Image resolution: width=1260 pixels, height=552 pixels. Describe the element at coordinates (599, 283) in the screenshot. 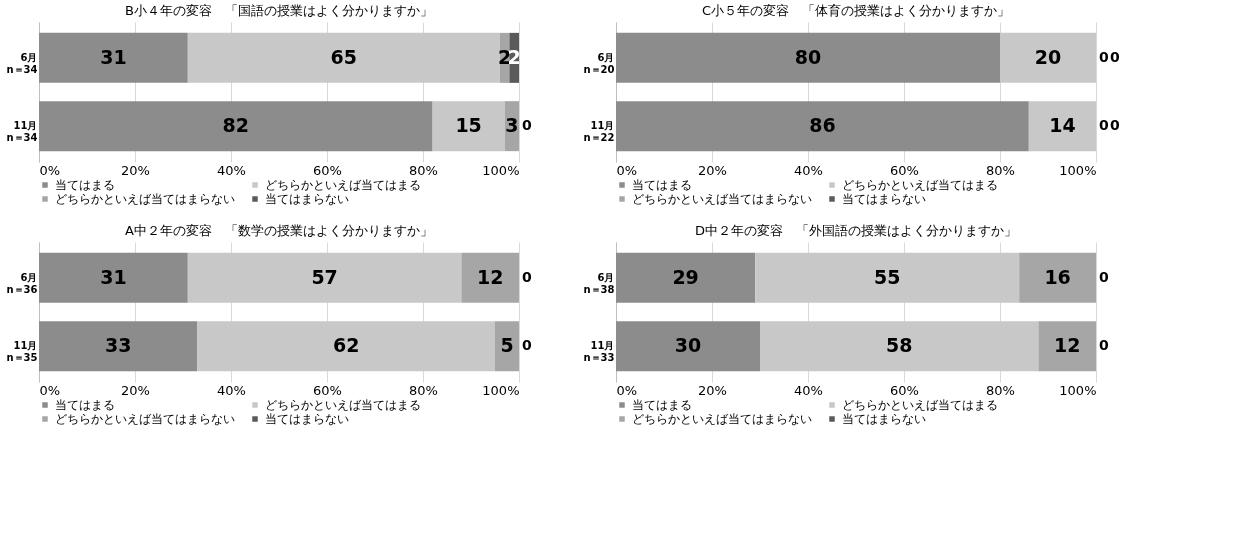

I see `y-tick-label: 6月 n＝38` at that location.